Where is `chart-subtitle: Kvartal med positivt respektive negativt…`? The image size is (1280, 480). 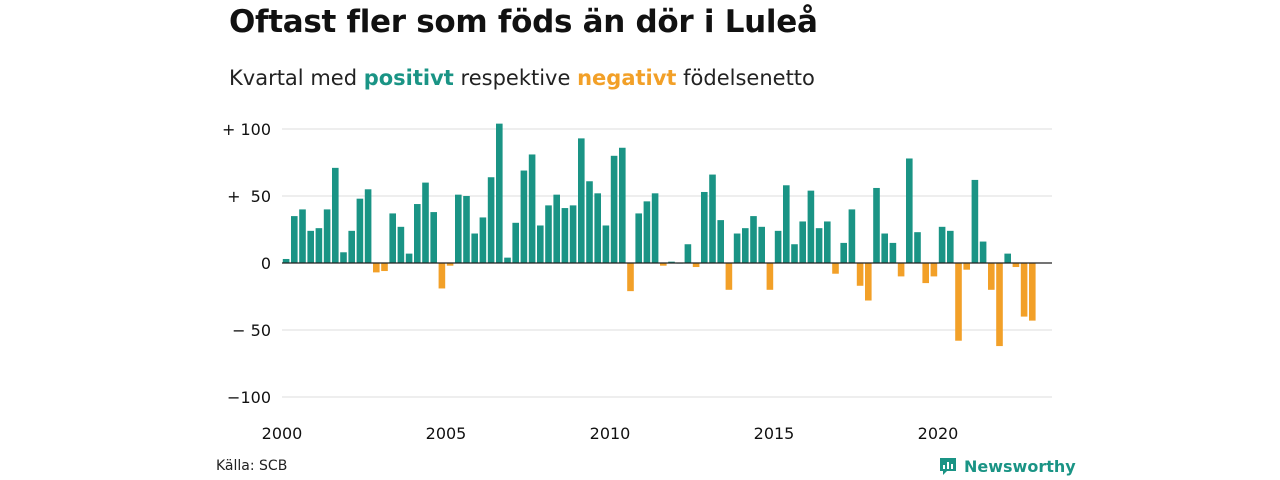
chart-subtitle: Kvartal med positivt respektive negativt… is located at coordinates (522, 78).